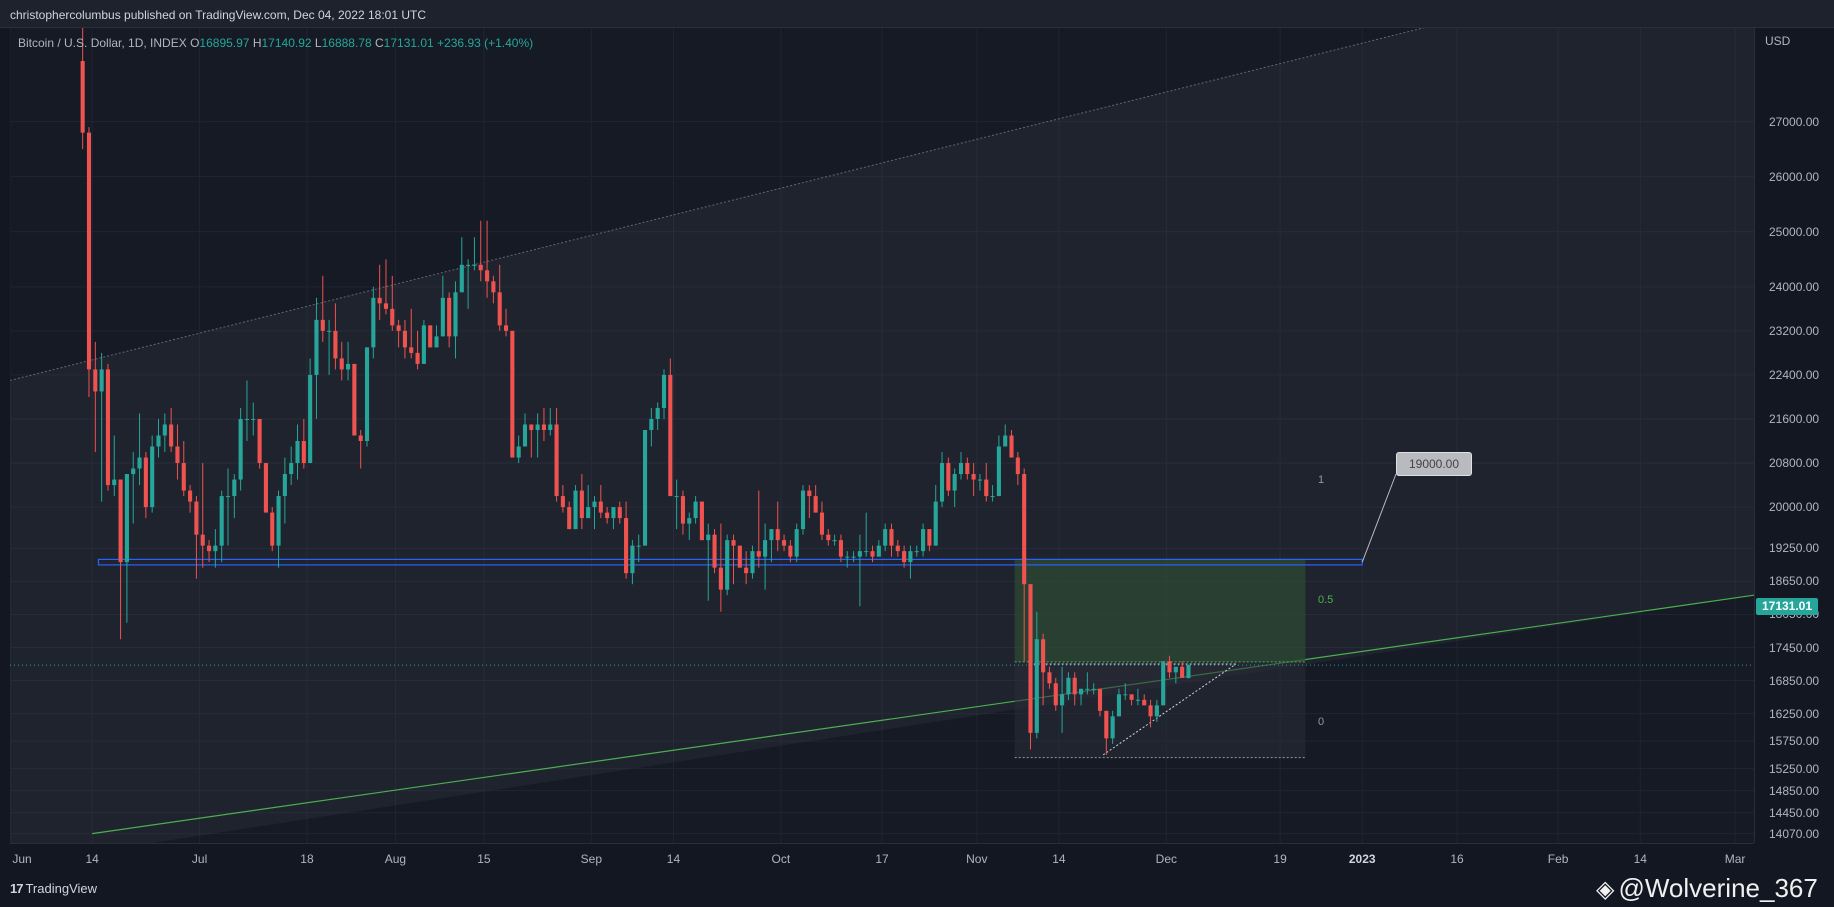  What do you see at coordinates (1434, 464) in the screenshot?
I see `price-callout: 19000.00` at bounding box center [1434, 464].